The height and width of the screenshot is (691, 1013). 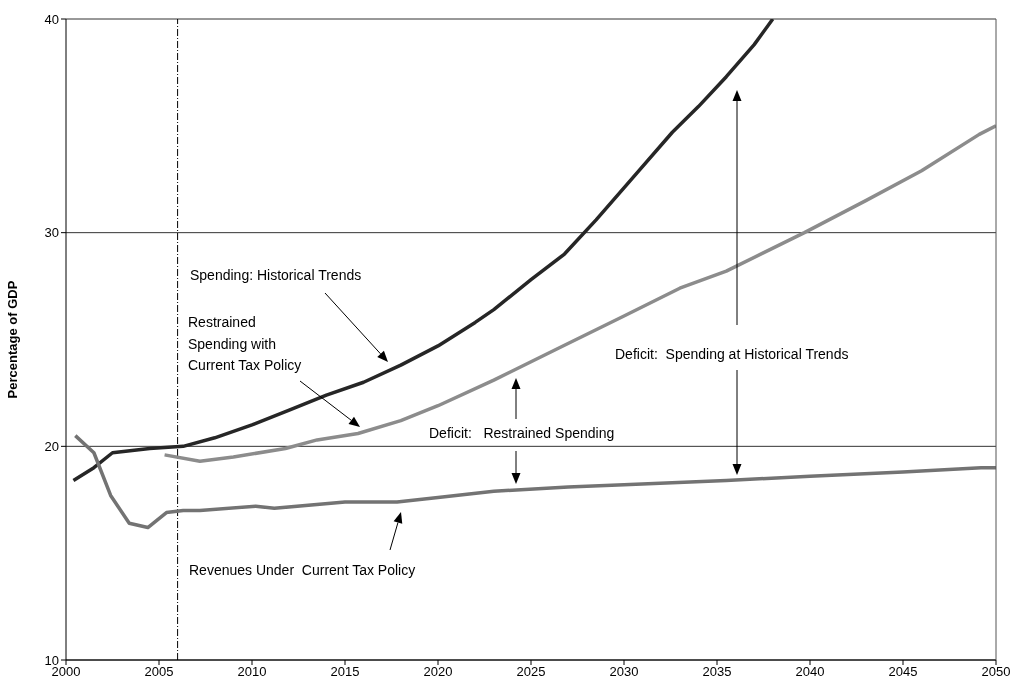 I want to click on annotation: Revenues Under Current Tax Policy, so click(x=302, y=570).